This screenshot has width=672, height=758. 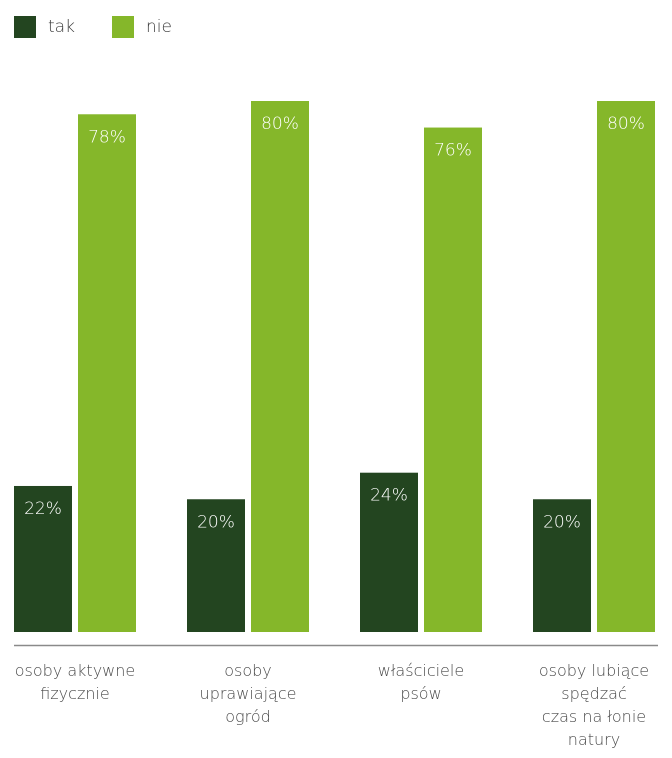 I want to click on category-label-2: osoby uprawiające ogród, so click(x=248, y=693).